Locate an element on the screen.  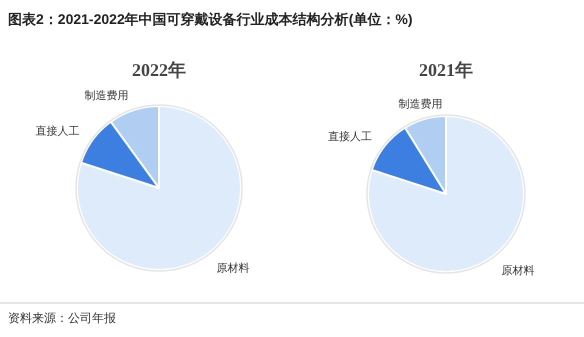
chart-subtitle: 2021年 is located at coordinates (446, 70).